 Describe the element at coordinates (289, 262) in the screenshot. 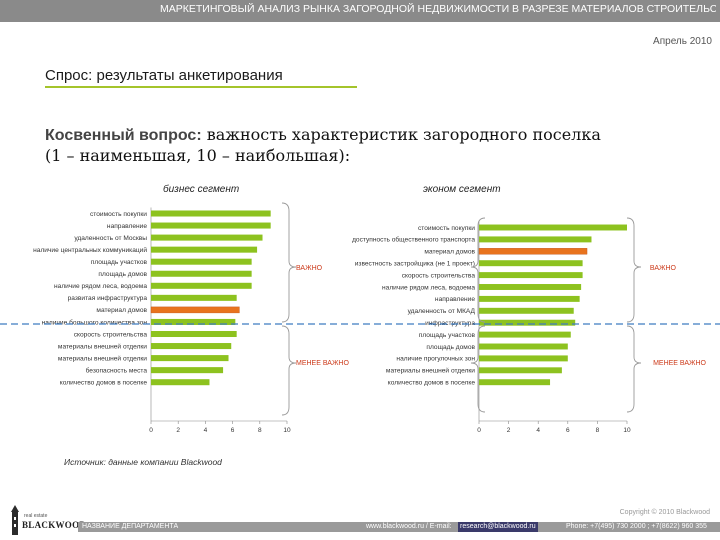

I see `business-important-bracket` at that location.